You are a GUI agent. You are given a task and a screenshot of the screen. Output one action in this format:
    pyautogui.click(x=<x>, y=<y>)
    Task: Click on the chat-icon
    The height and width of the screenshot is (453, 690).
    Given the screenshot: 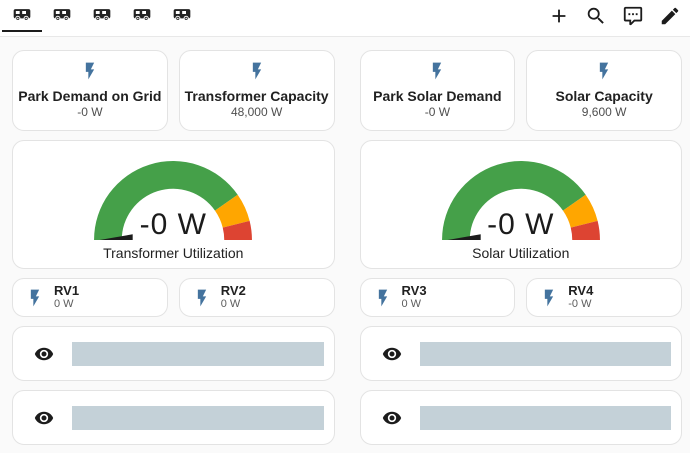 What is the action you would take?
    pyautogui.click(x=633, y=16)
    